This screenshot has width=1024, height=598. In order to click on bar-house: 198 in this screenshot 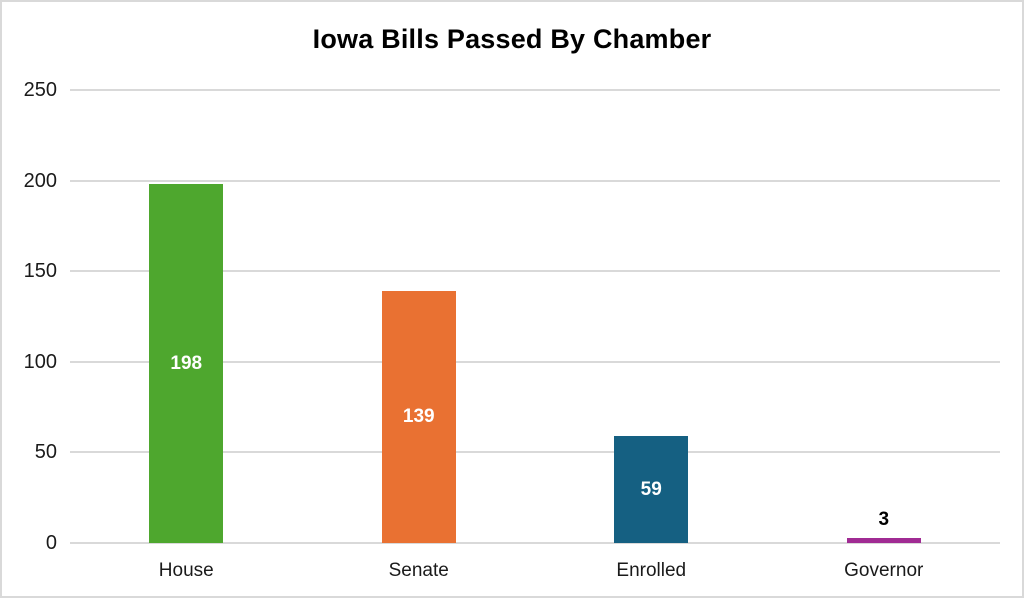, I will do `click(186, 363)`.